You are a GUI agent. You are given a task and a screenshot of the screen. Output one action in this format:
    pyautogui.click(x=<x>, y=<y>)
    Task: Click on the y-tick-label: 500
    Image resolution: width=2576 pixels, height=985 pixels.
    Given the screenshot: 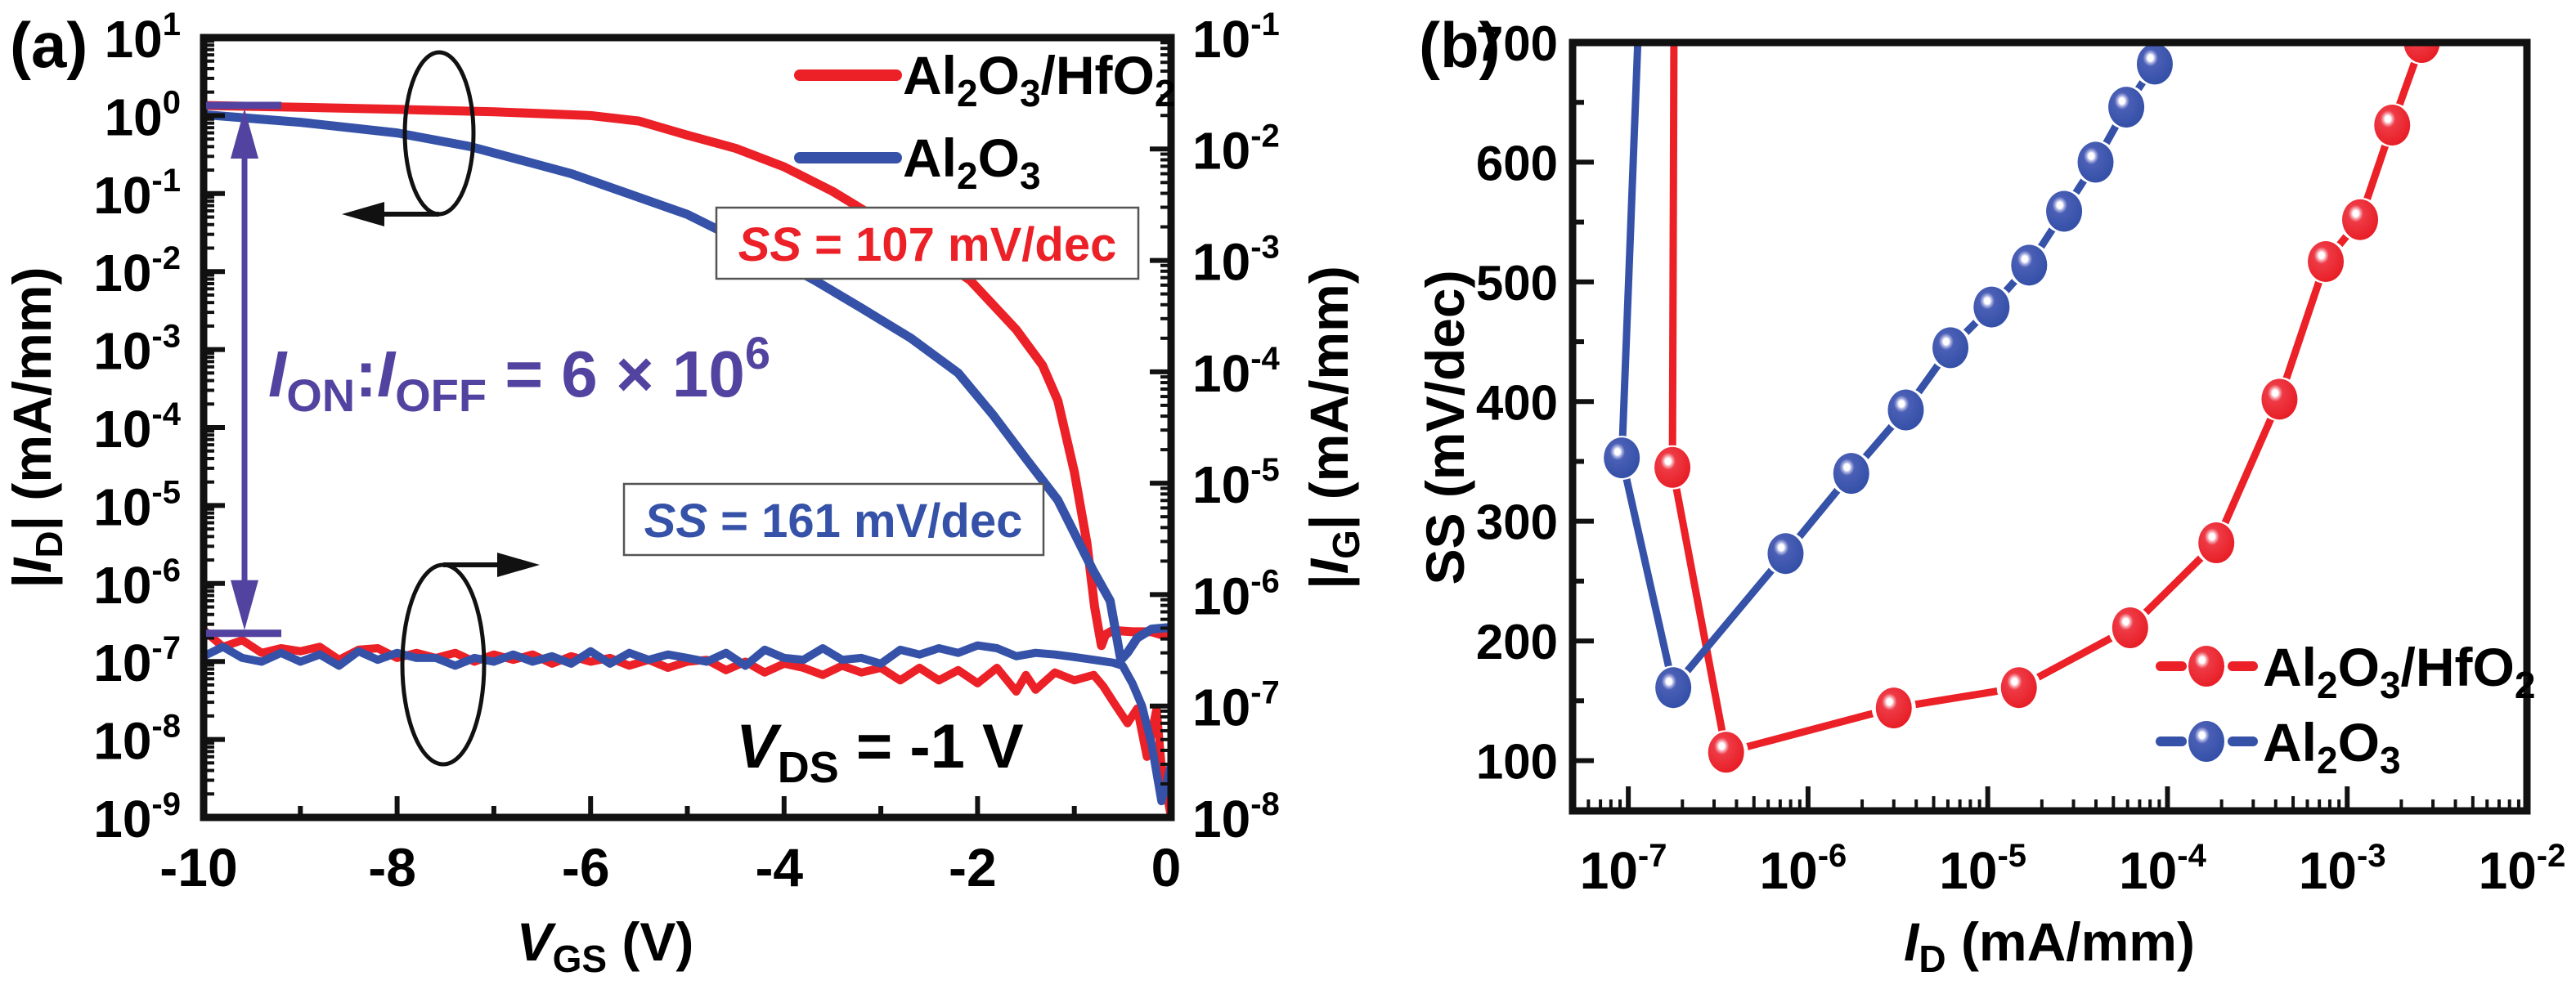 What is the action you would take?
    pyautogui.click(x=1517, y=283)
    